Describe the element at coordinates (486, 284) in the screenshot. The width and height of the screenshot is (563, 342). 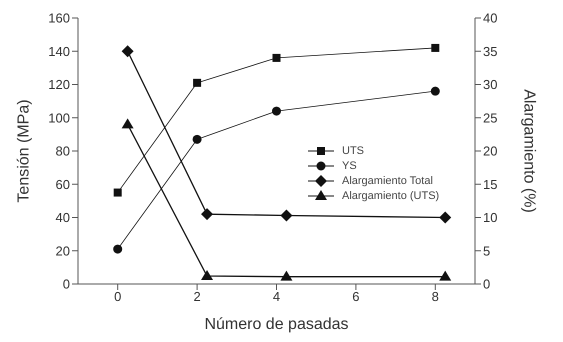
I see `y2-tick-label: 0` at that location.